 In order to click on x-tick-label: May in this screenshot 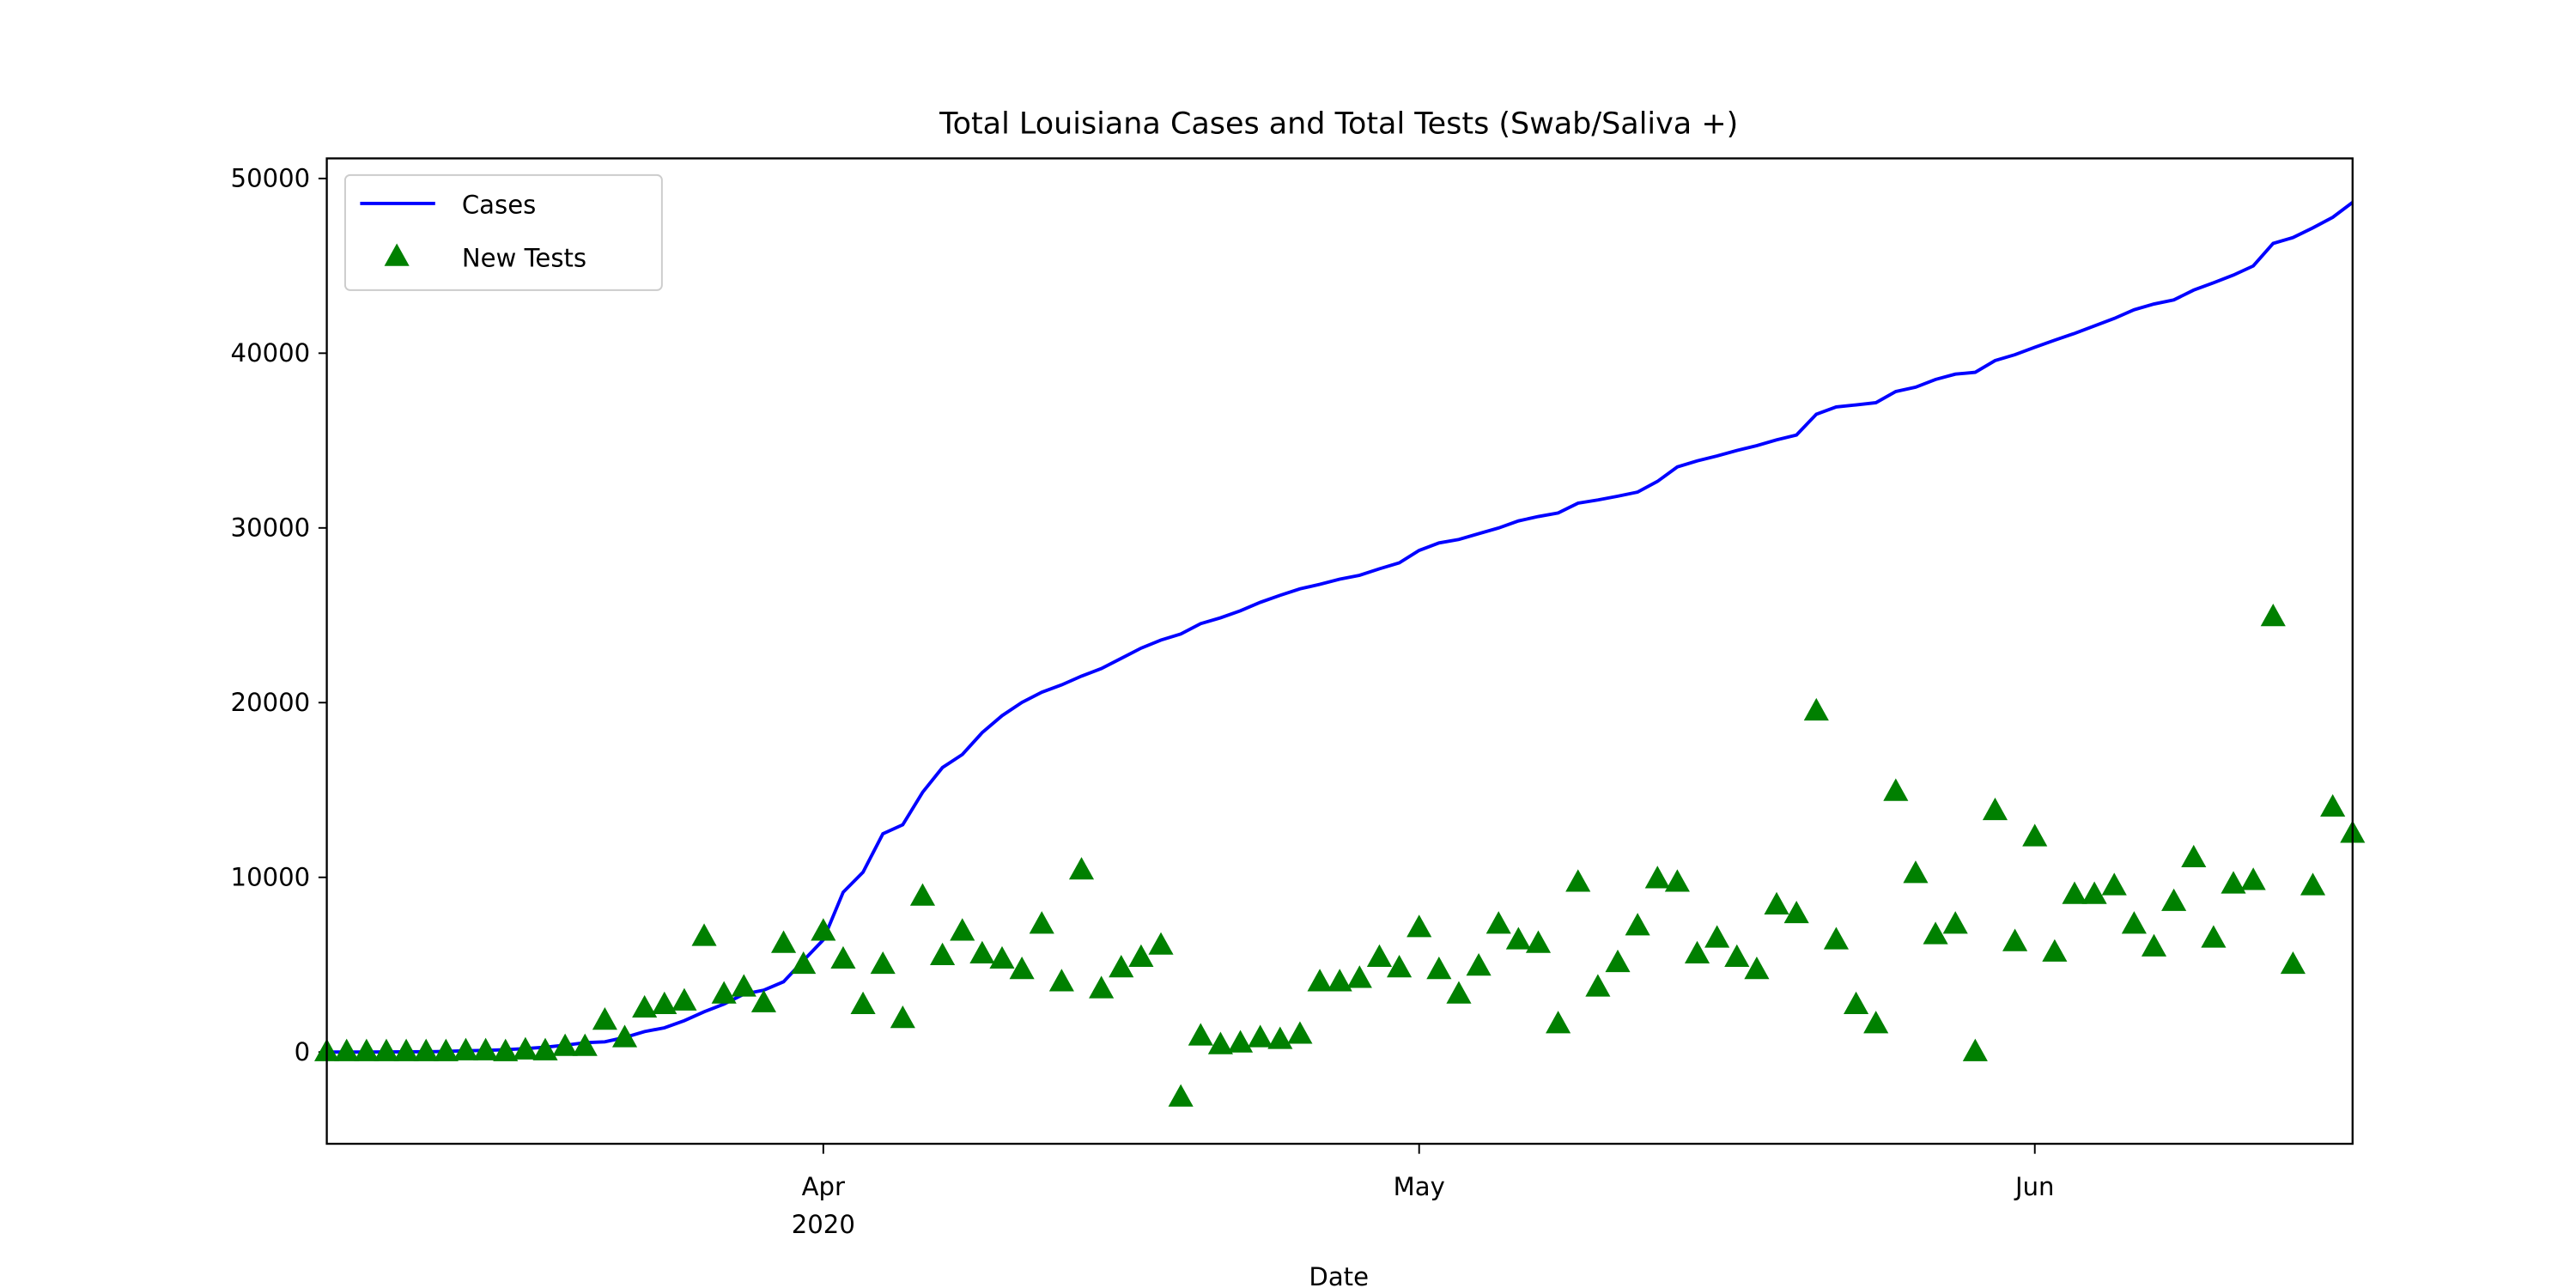, I will do `click(1419, 1186)`.